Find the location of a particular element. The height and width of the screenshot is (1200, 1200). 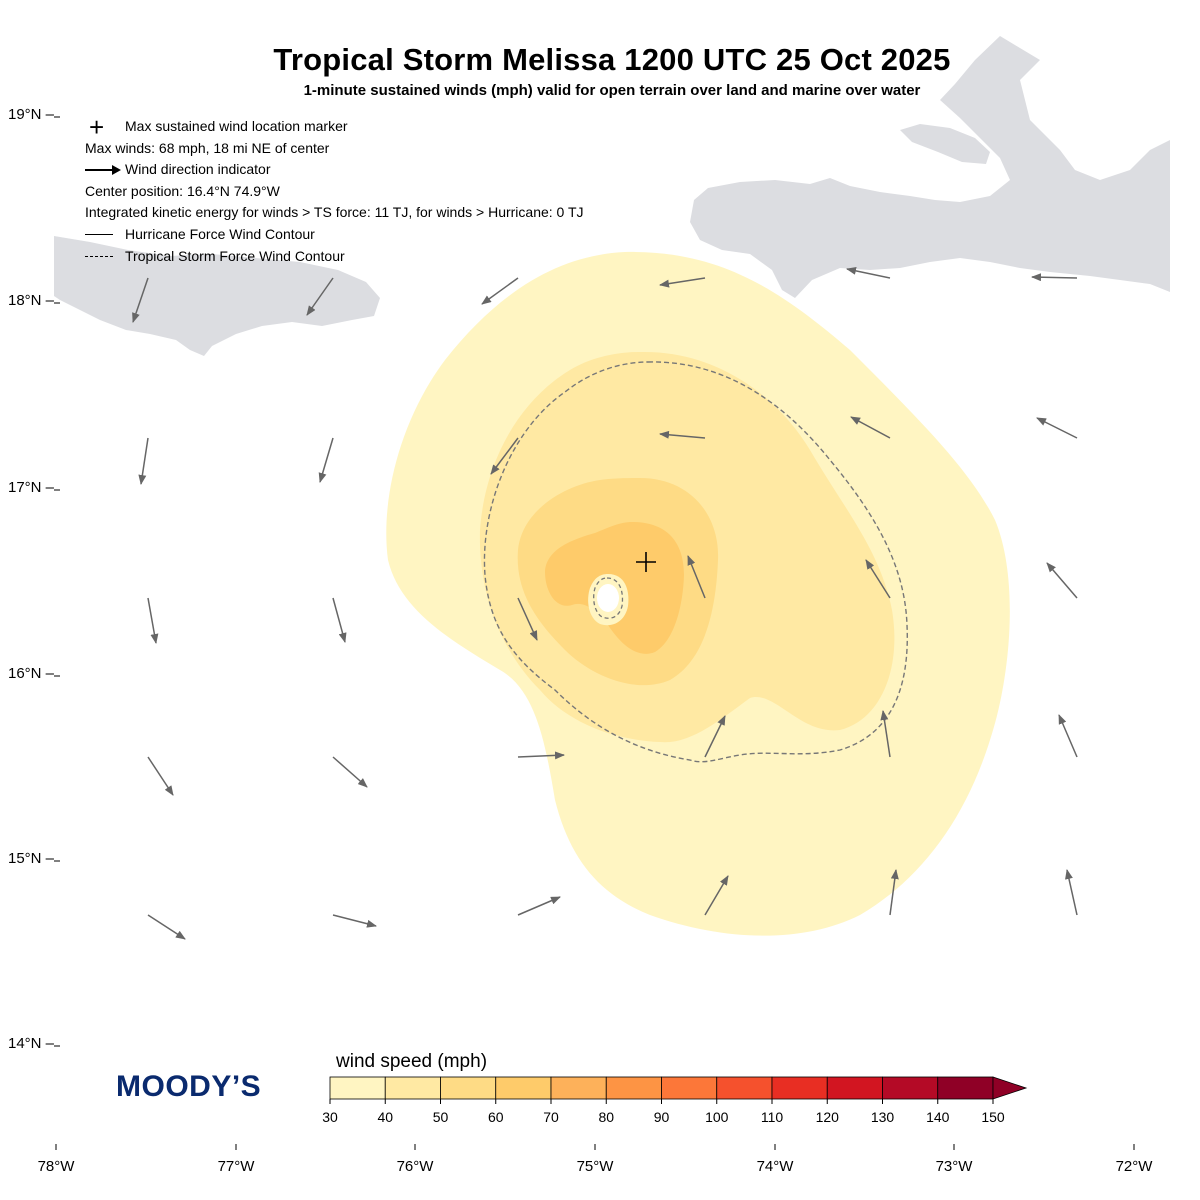

legend-max-marker-label: Max sustained wind location marker is located at coordinates (236, 126).